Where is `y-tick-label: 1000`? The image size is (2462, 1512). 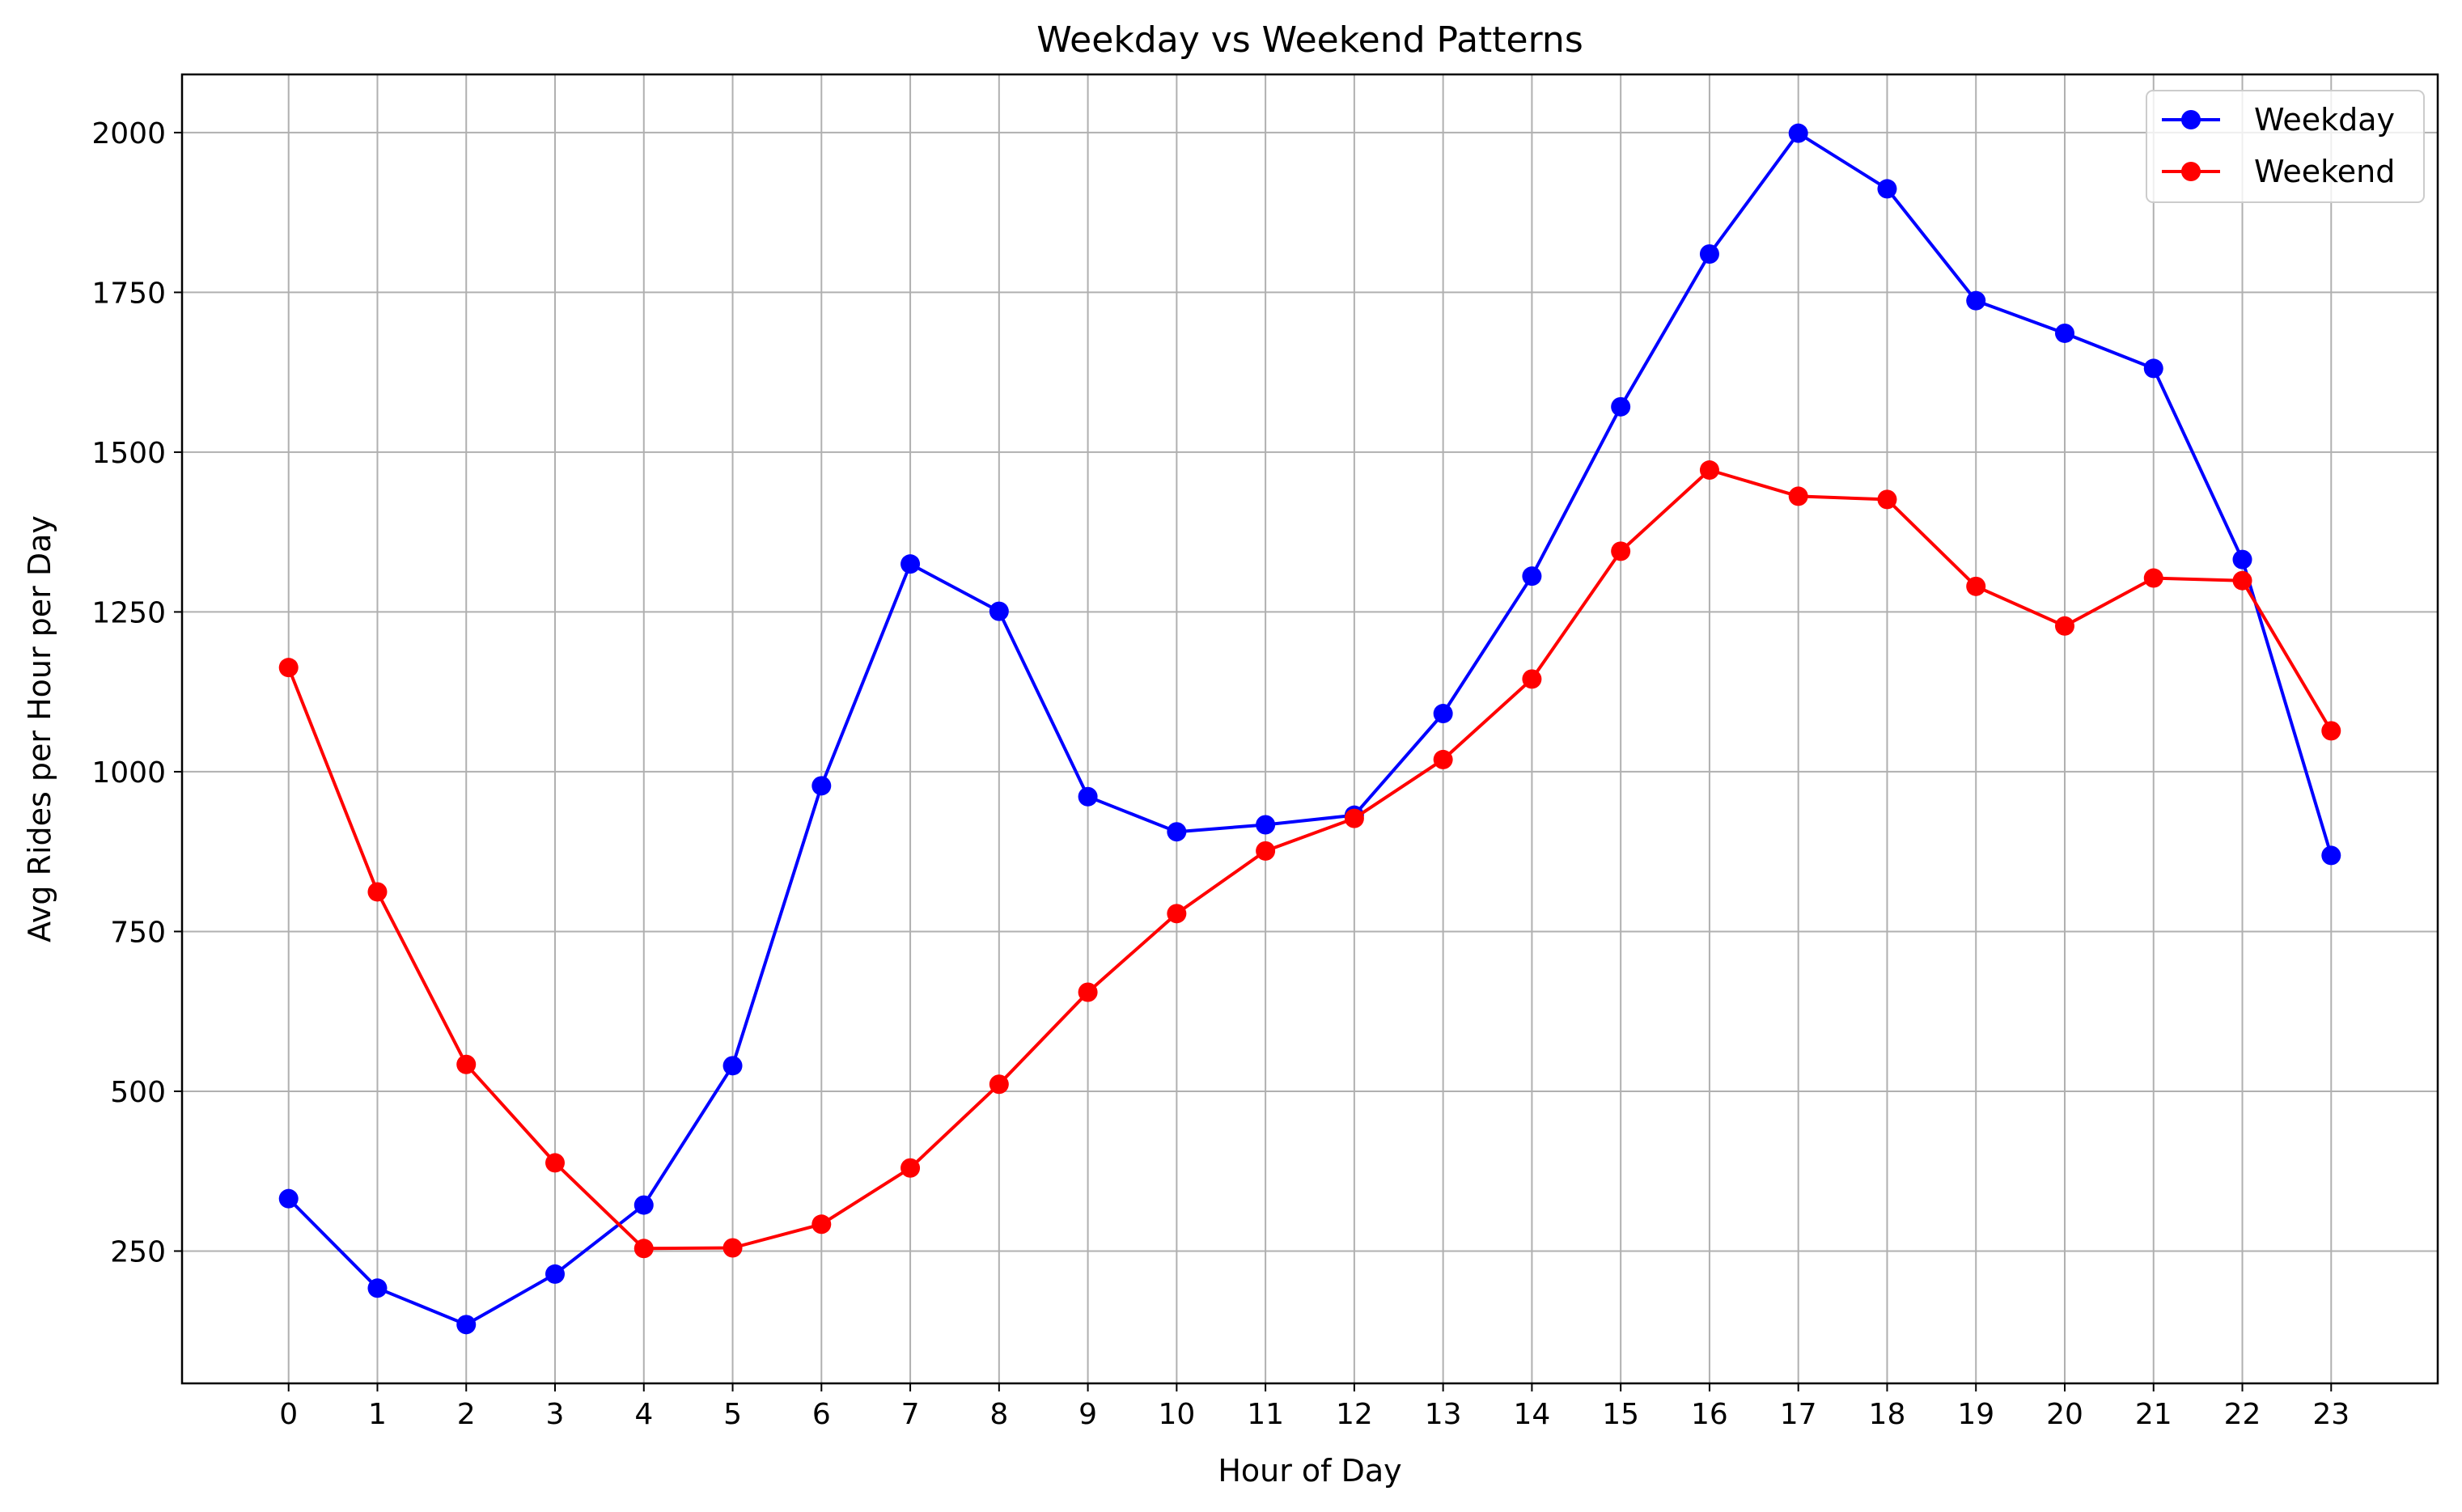
y-tick-label: 1000 is located at coordinates (128, 773).